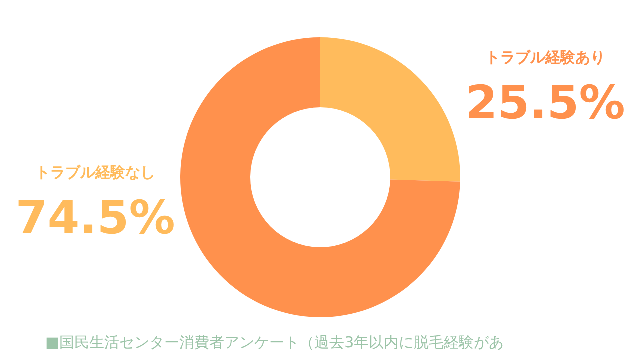 This screenshot has width=640, height=360. What do you see at coordinates (96, 217) in the screenshot?
I see `data-label: 74.5%` at bounding box center [96, 217].